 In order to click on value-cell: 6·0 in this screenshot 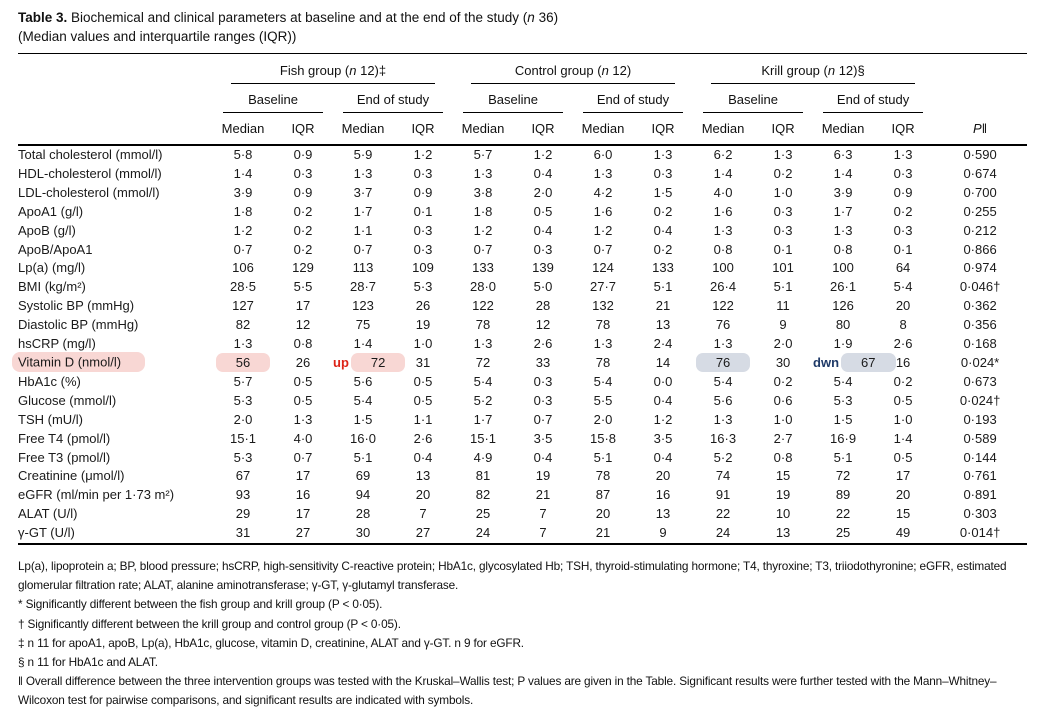, I will do `click(603, 154)`.